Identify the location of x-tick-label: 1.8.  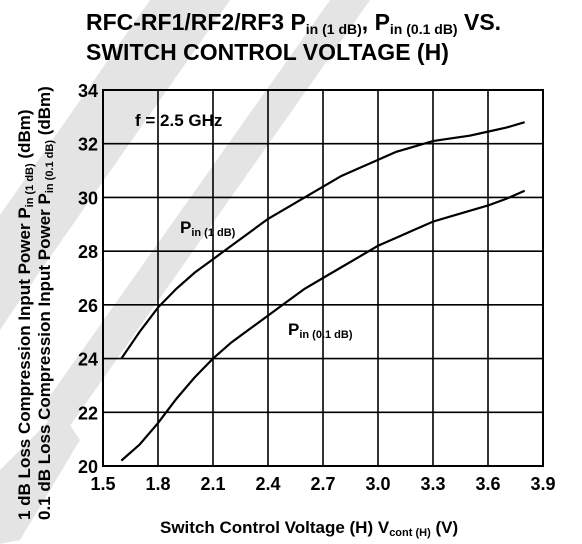
(157, 484).